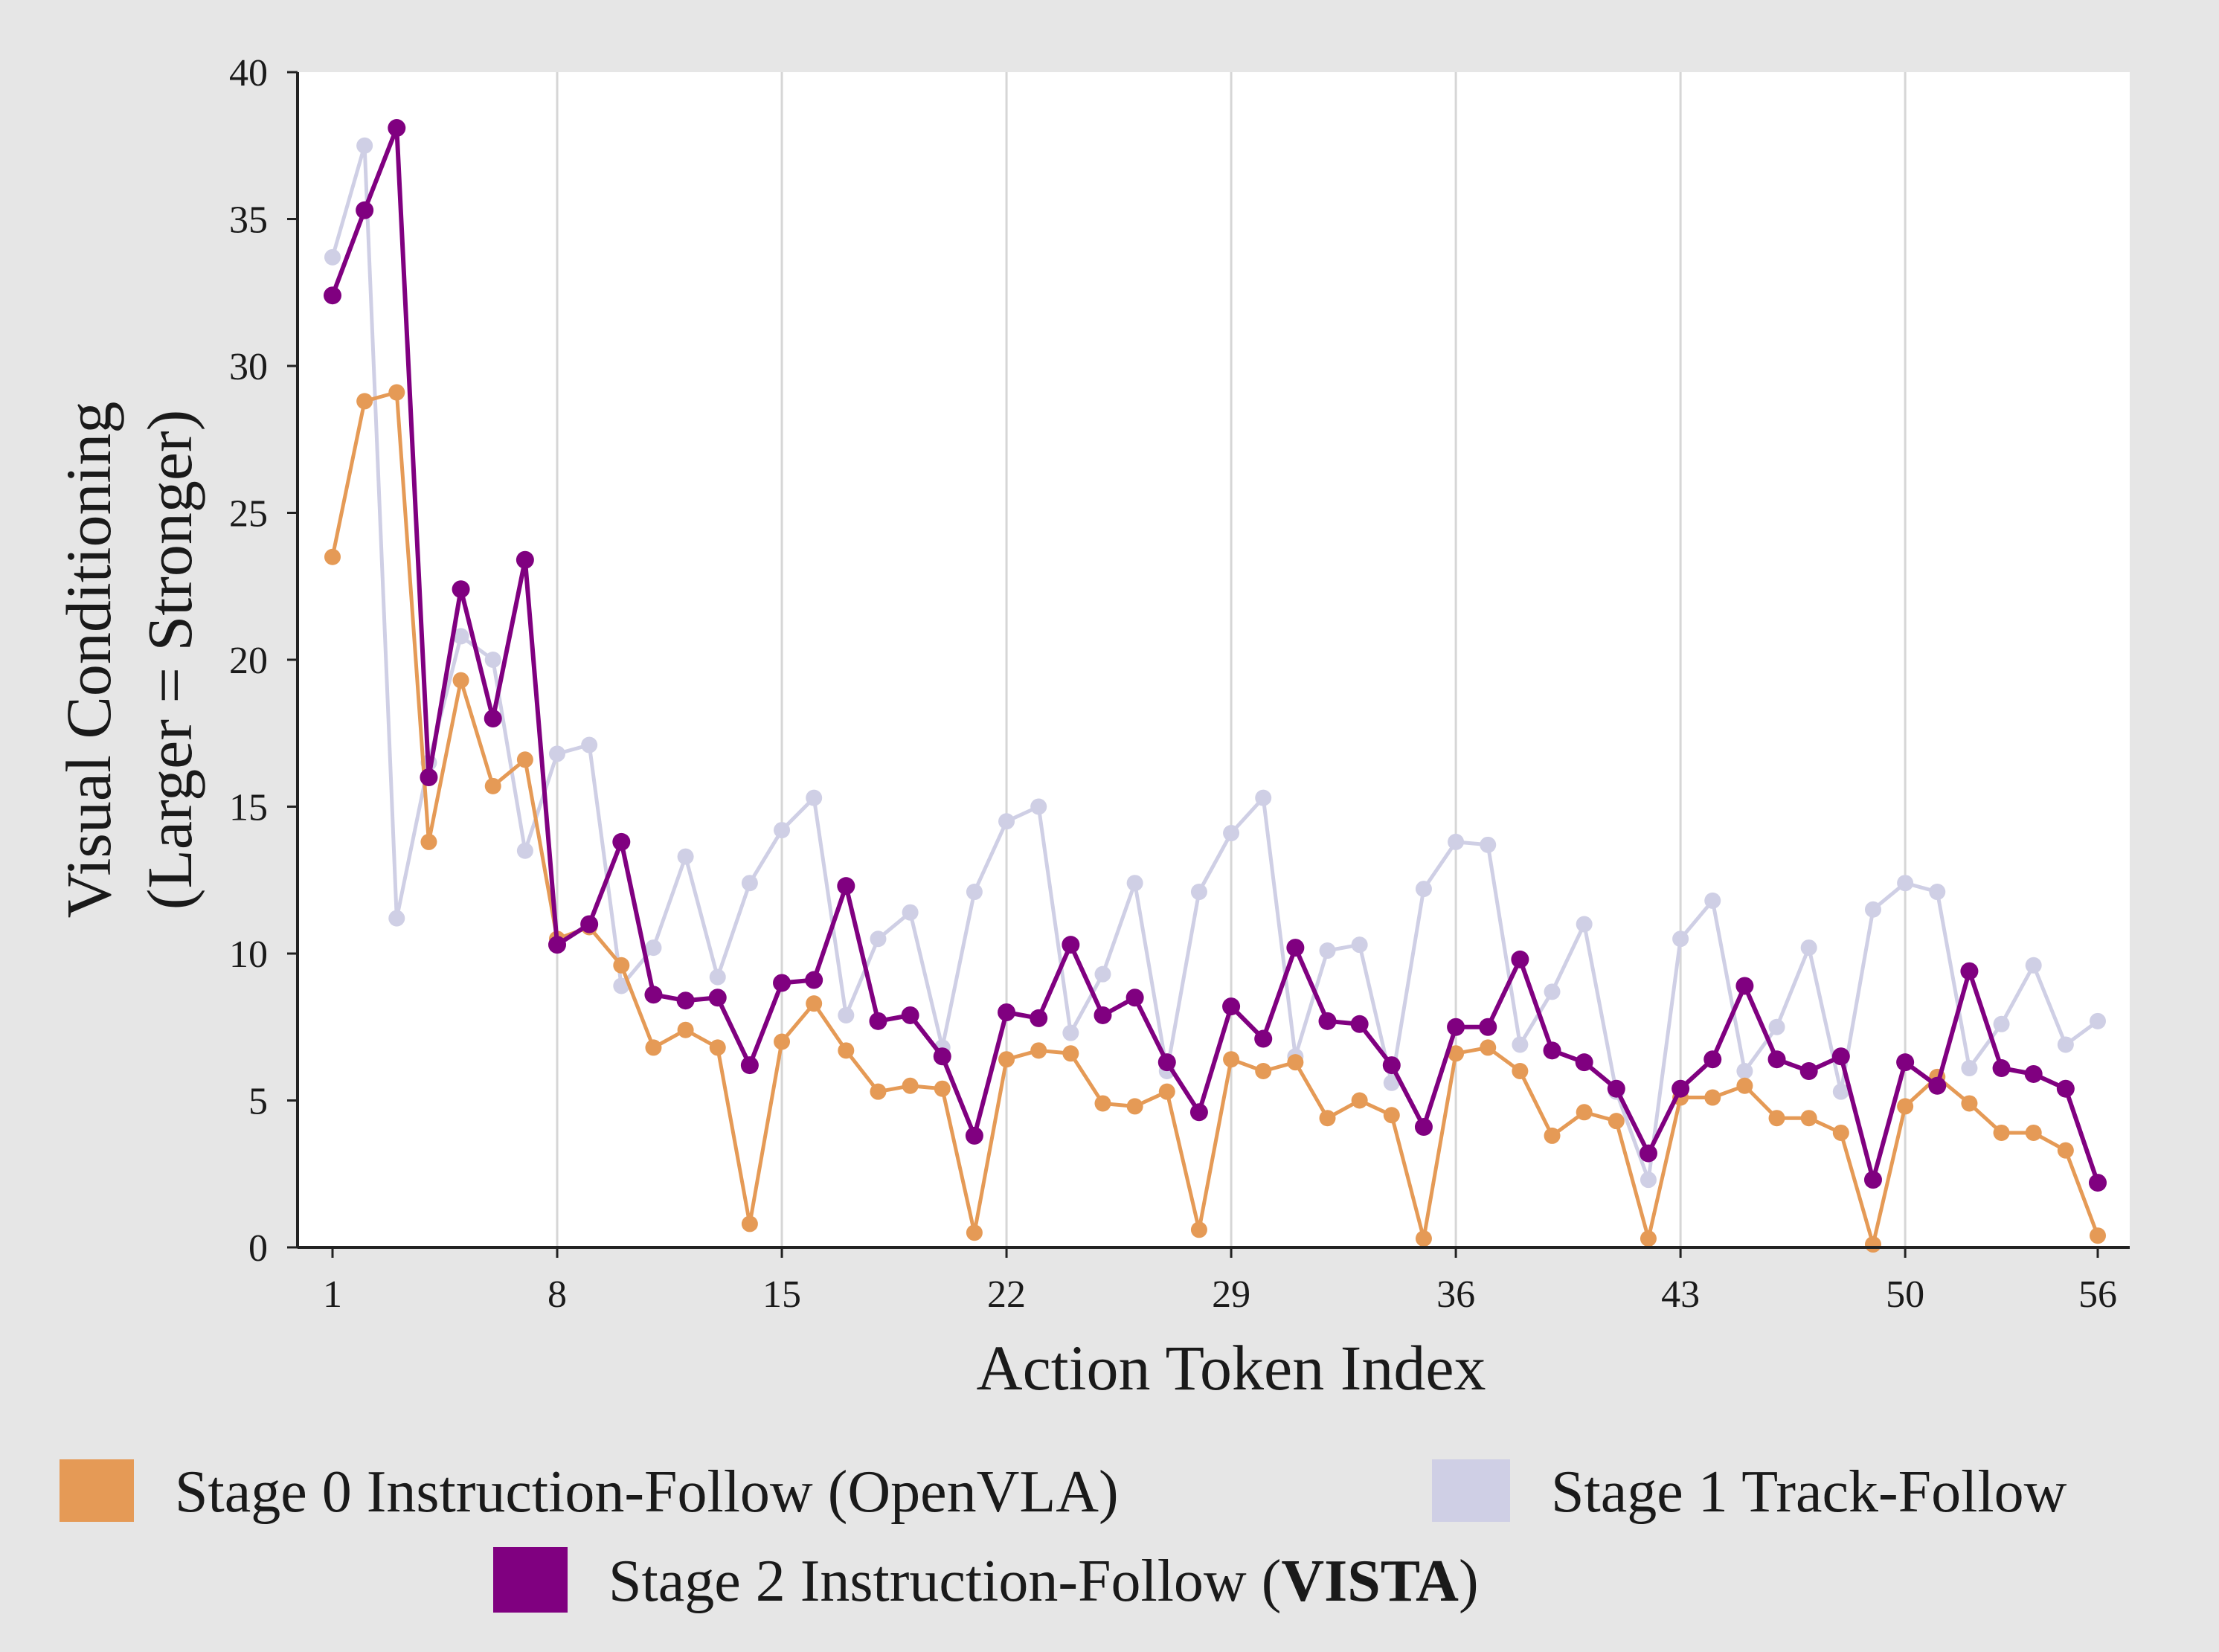  I want to click on x-tick-label: 22, so click(1007, 1295).